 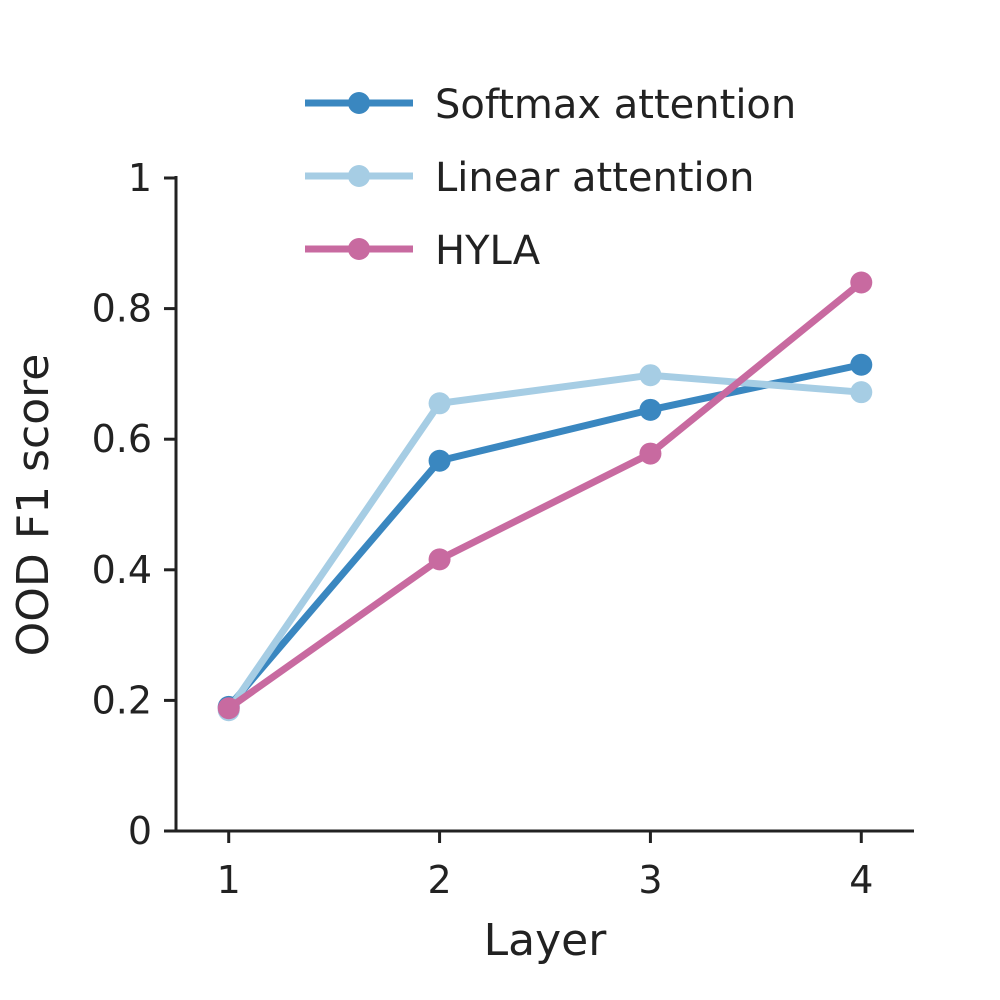 What do you see at coordinates (229, 880) in the screenshot?
I see `x-tick-label: 1` at bounding box center [229, 880].